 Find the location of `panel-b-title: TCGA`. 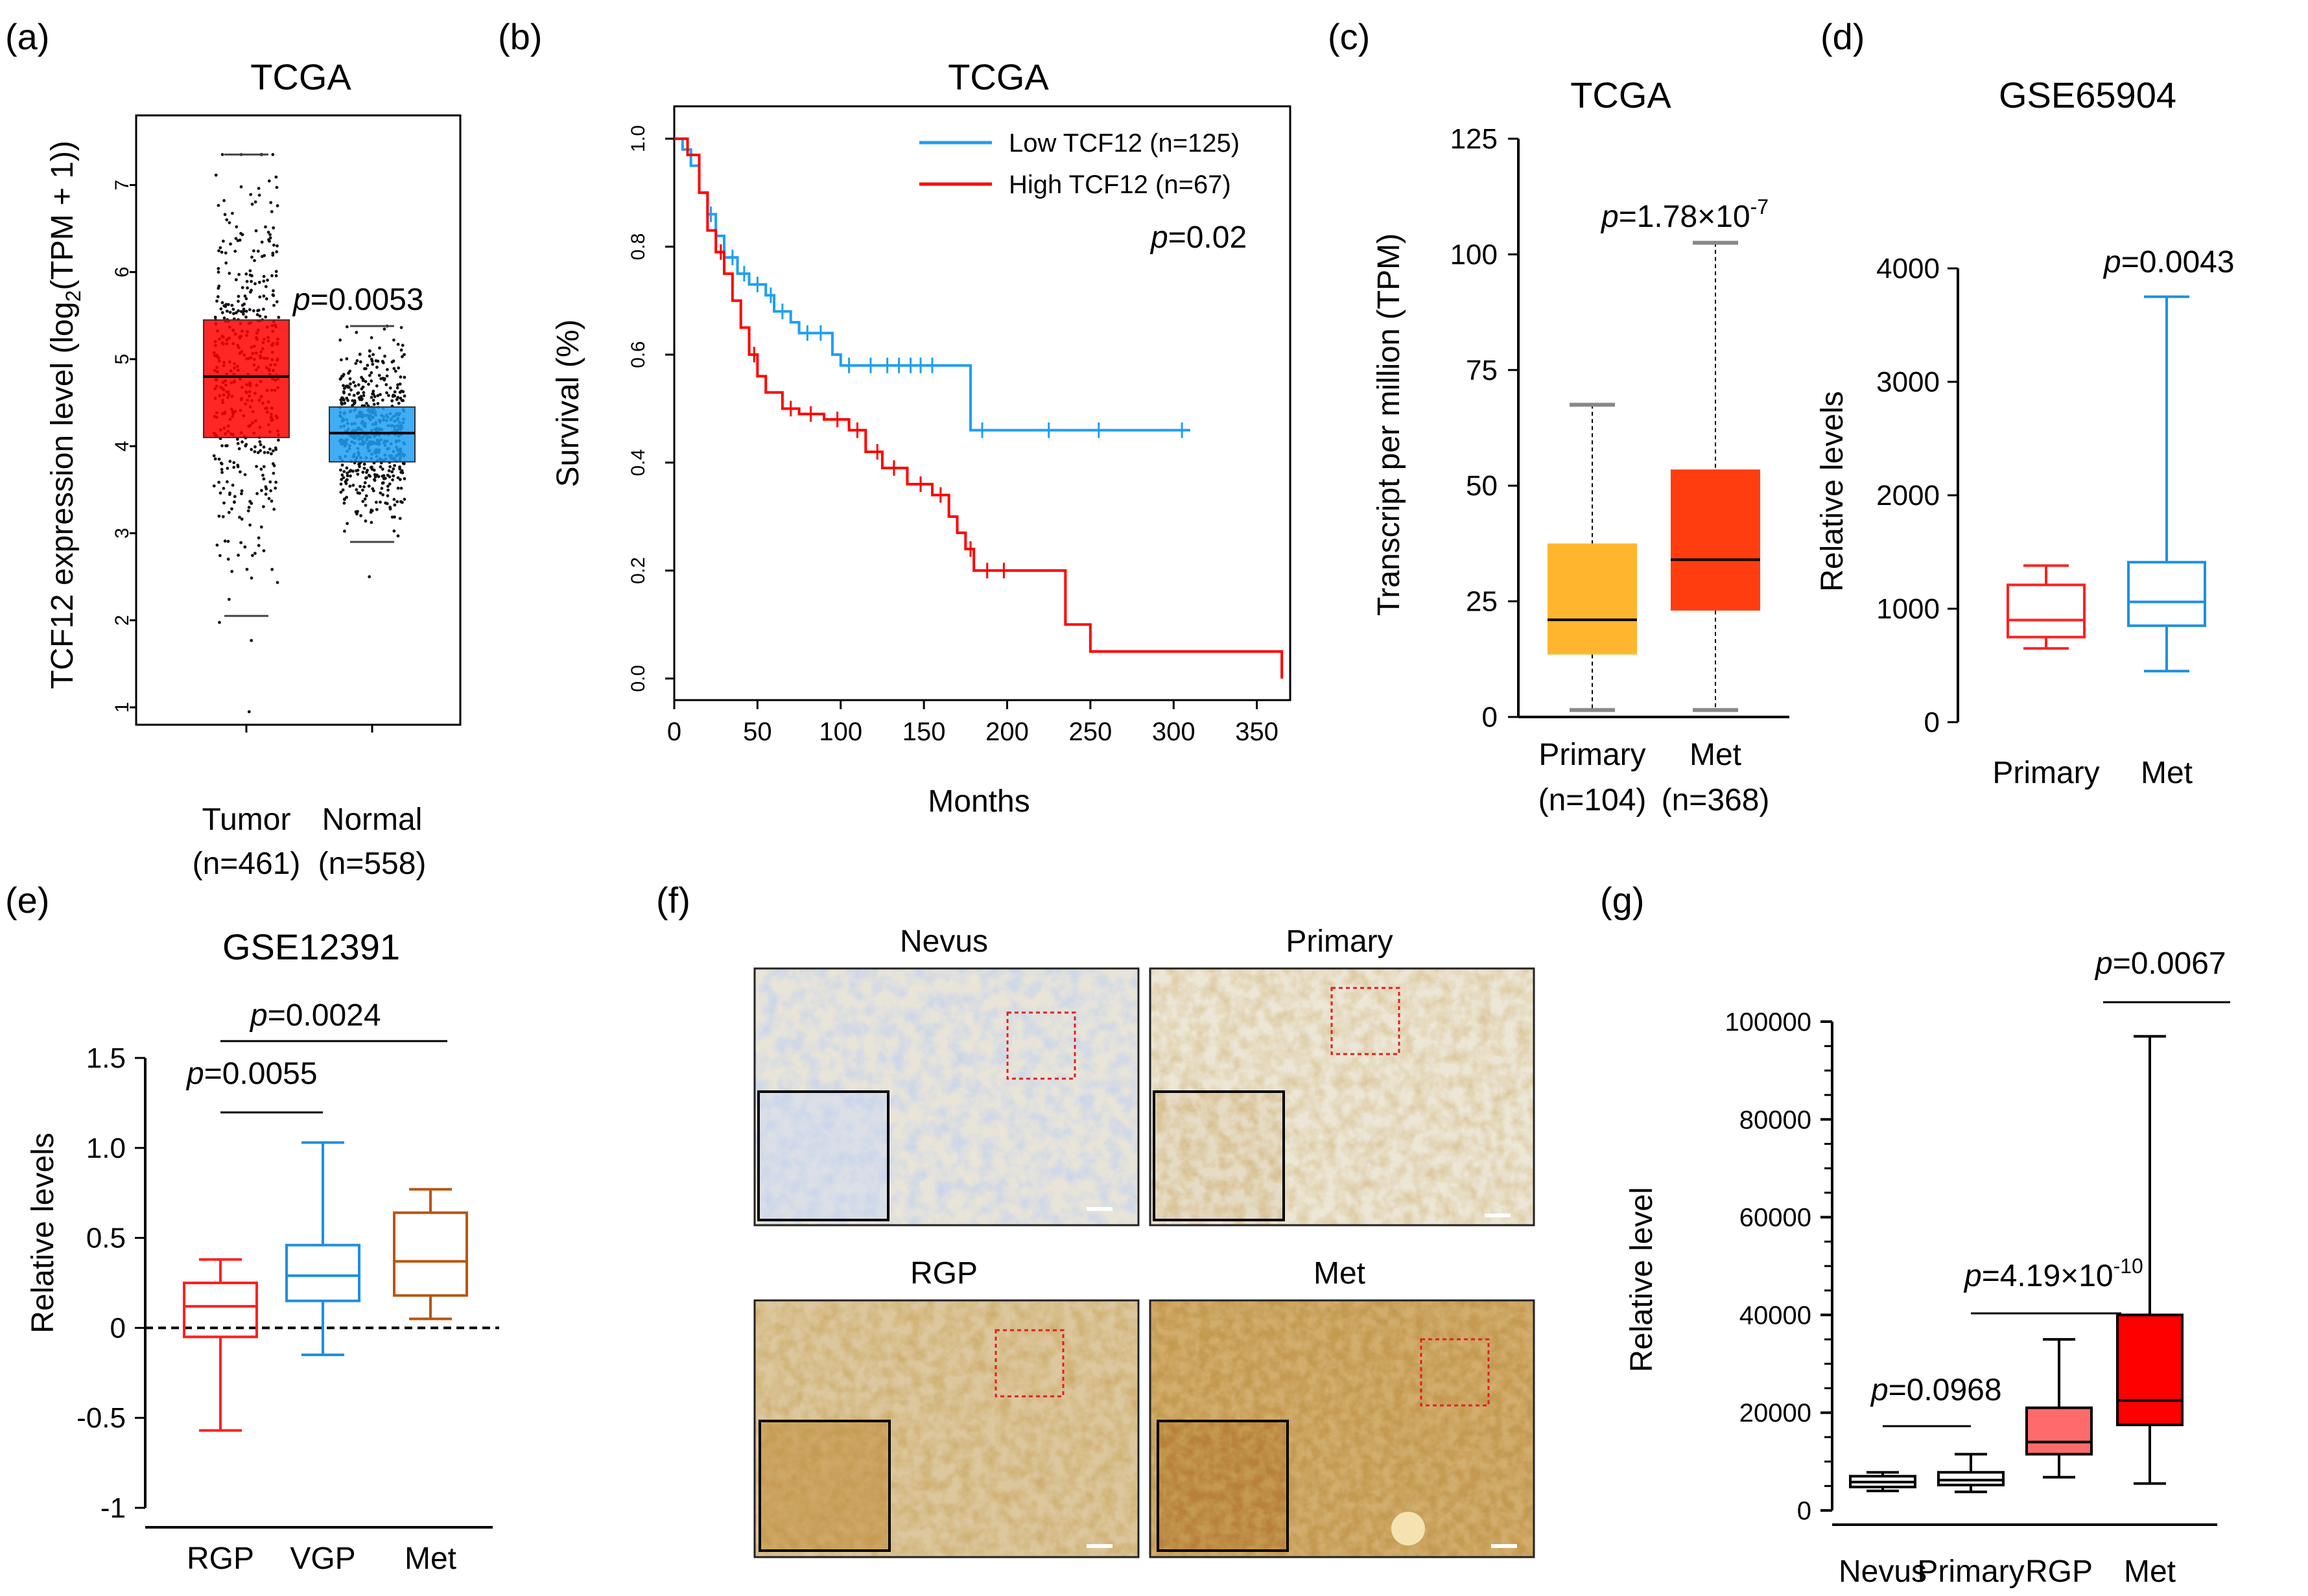

panel-b-title: TCGA is located at coordinates (998, 76).